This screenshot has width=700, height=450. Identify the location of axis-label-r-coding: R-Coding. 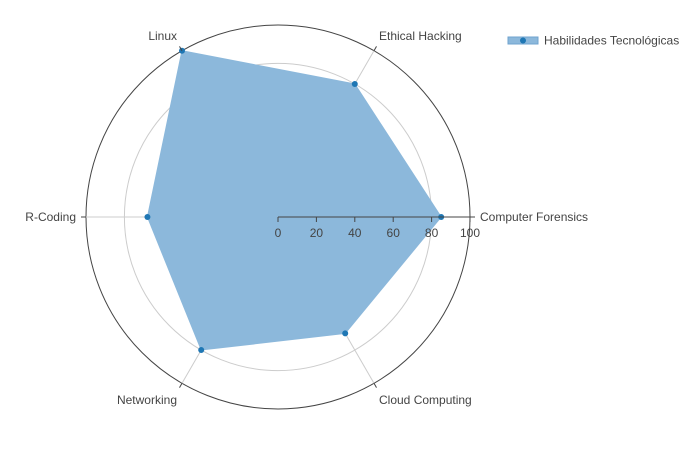
(50, 217).